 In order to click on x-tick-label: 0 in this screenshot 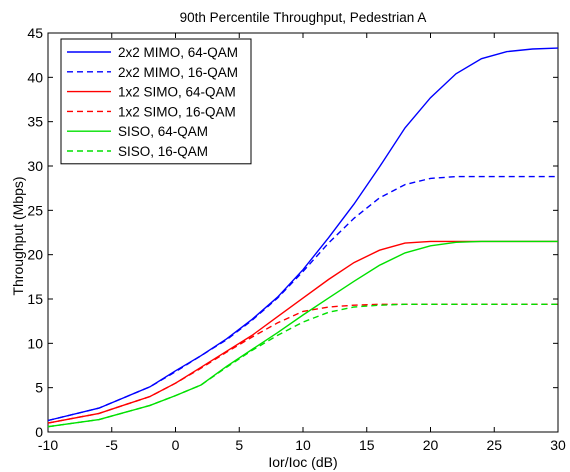, I will do `click(176, 445)`.